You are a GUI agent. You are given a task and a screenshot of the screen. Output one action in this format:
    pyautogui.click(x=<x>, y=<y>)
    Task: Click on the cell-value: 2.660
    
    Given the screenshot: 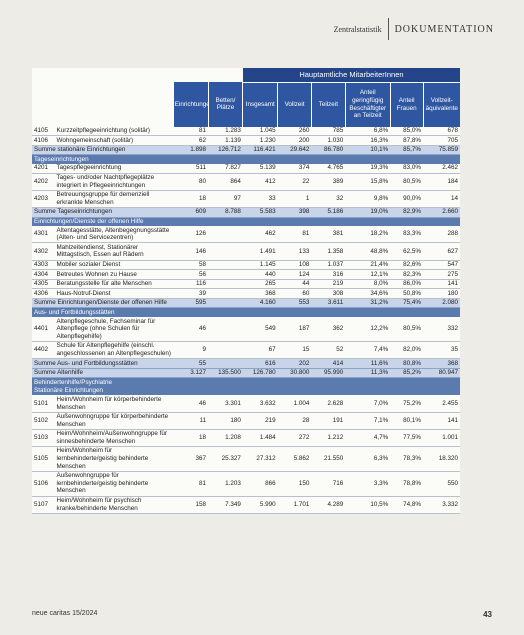 What is the action you would take?
    pyautogui.click(x=441, y=212)
    